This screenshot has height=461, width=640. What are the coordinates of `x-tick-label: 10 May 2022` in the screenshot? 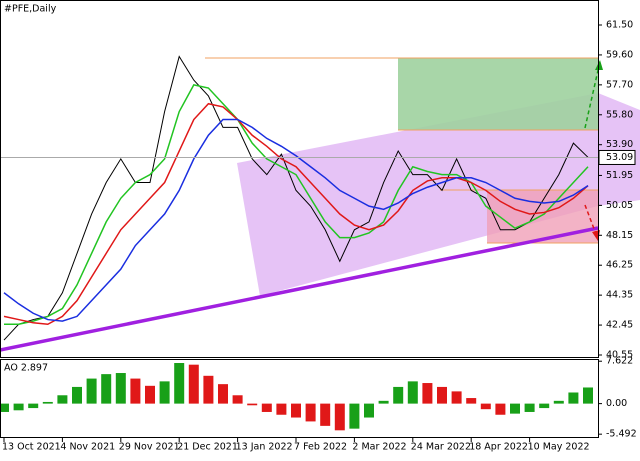 It's located at (559, 447).